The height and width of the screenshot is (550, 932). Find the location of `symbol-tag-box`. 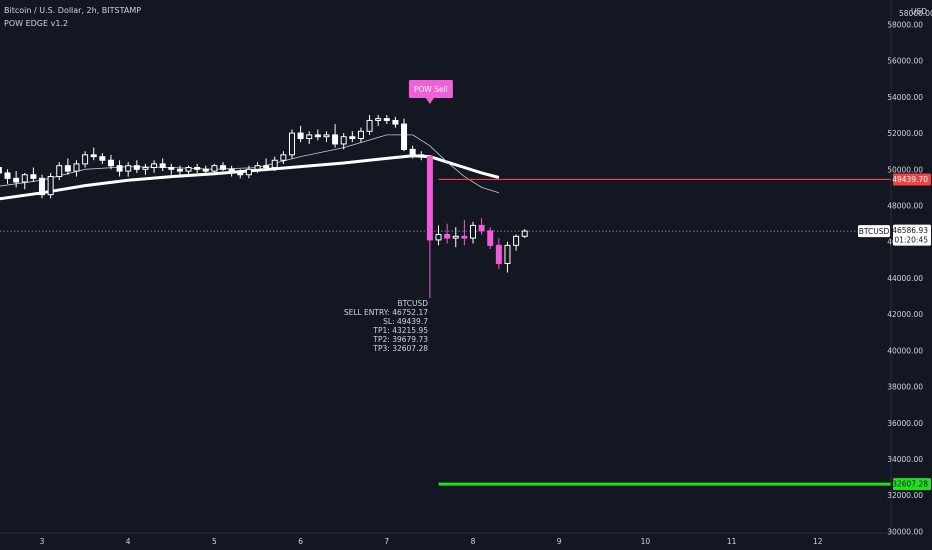

symbol-tag-box is located at coordinates (874, 231).